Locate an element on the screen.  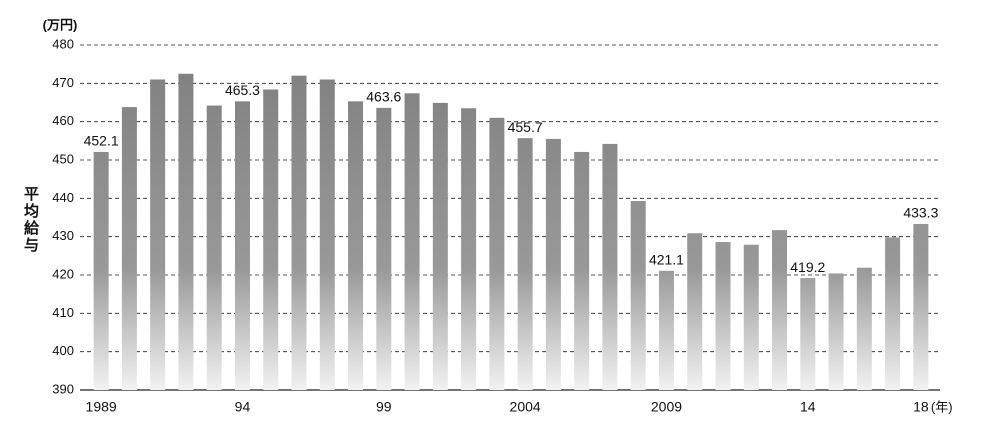
y-tick-label: 450 is located at coordinates (63, 158).